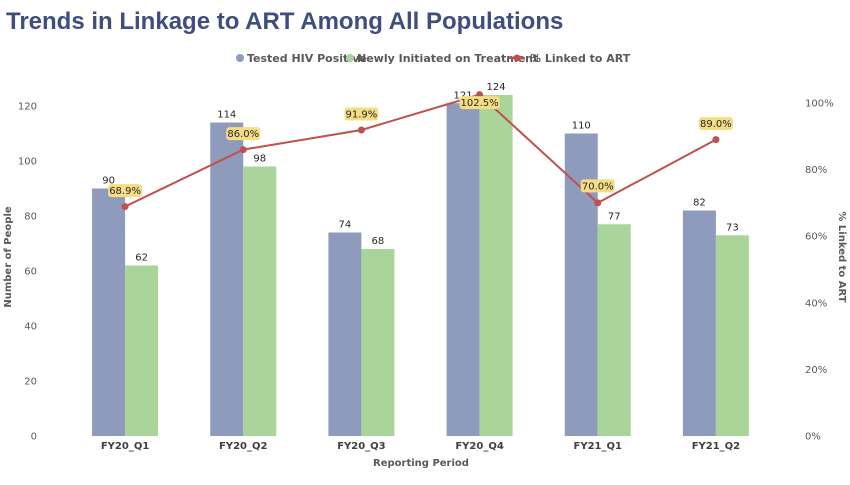 This screenshot has width=850, height=485. Describe the element at coordinates (259, 159) in the screenshot. I see `bar-value-label: 98` at that location.